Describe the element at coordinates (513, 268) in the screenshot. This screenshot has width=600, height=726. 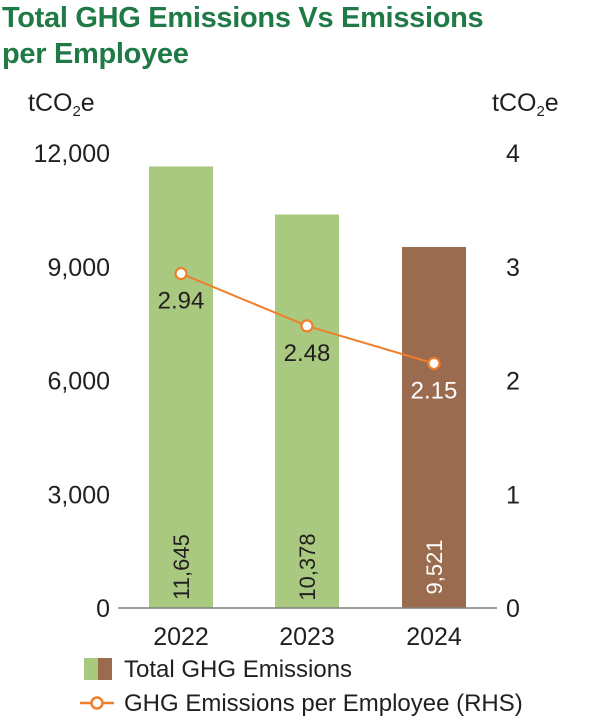
I see `y-right-tick-label: 3` at that location.